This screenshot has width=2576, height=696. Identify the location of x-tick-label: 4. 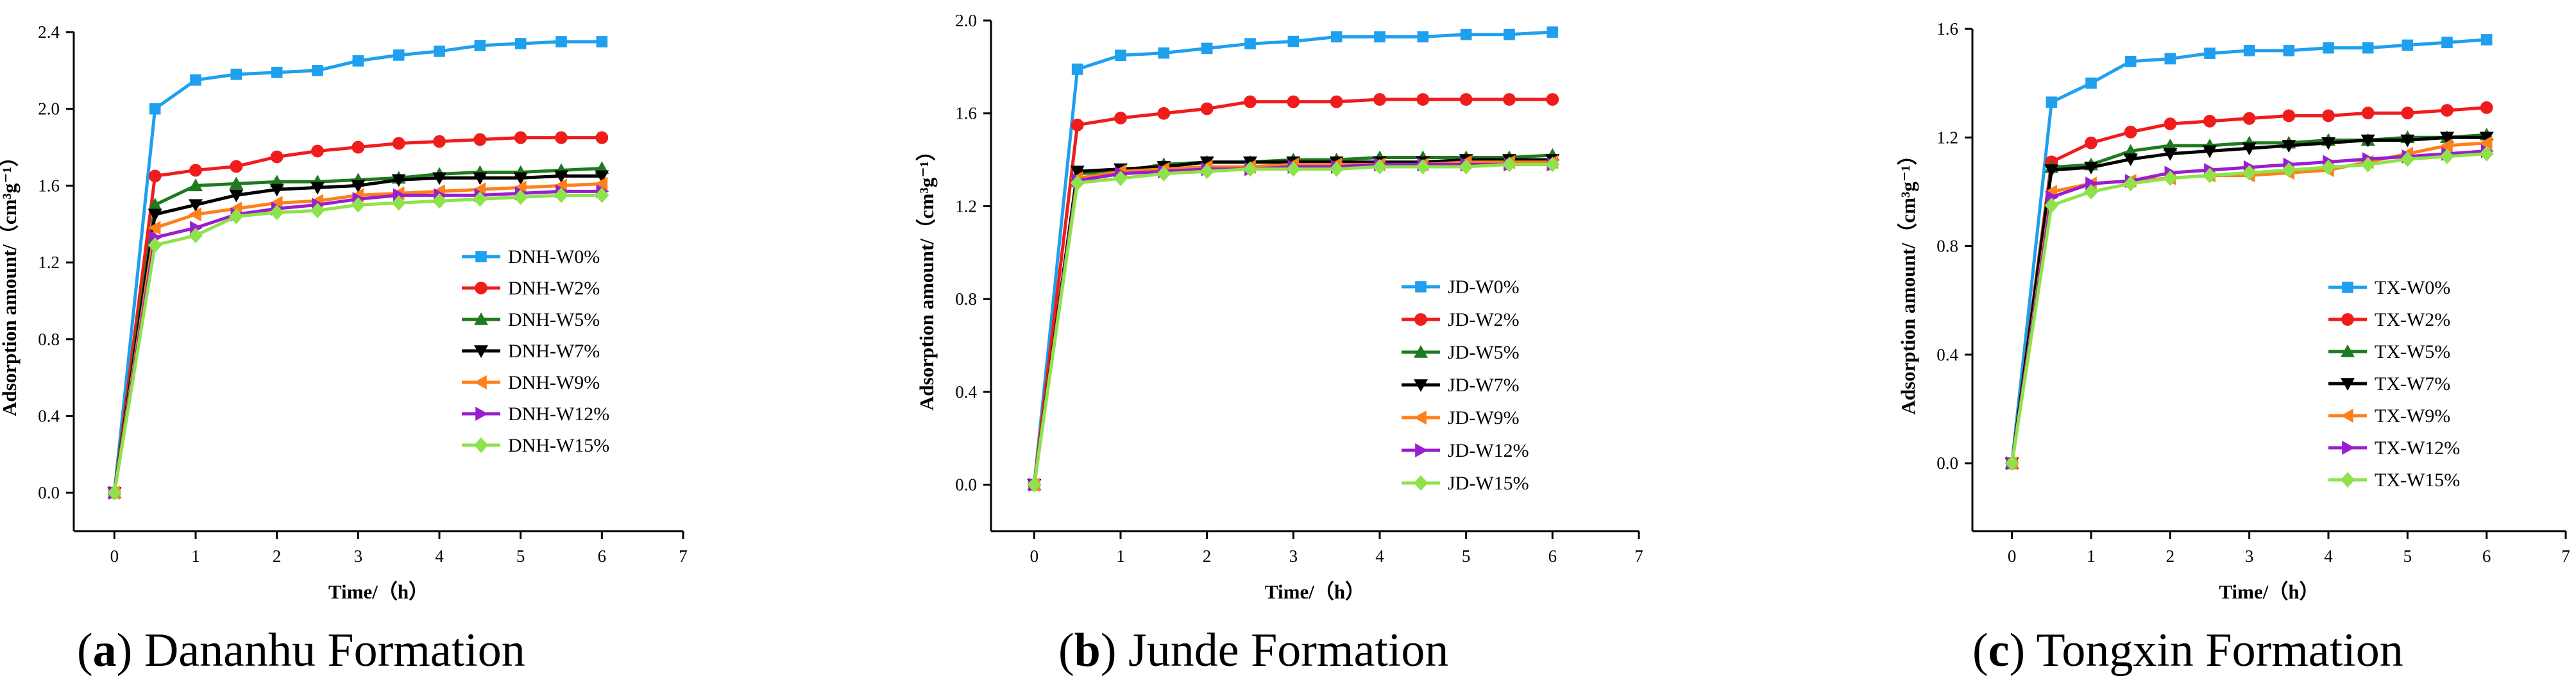
(2328, 556).